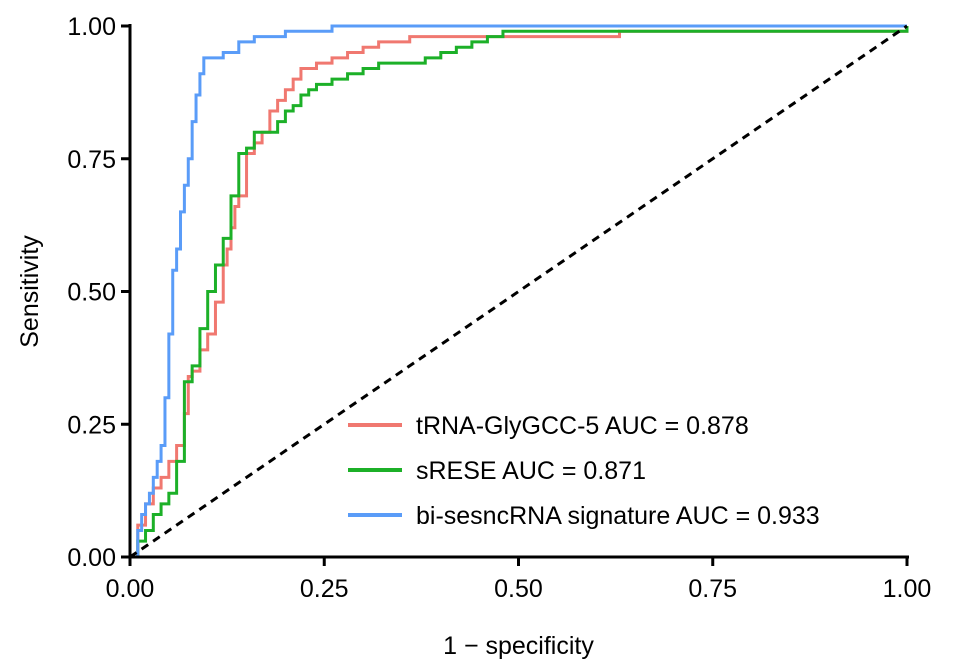 The height and width of the screenshot is (670, 976). What do you see at coordinates (712, 589) in the screenshot?
I see `x-tick-label: 0.75` at bounding box center [712, 589].